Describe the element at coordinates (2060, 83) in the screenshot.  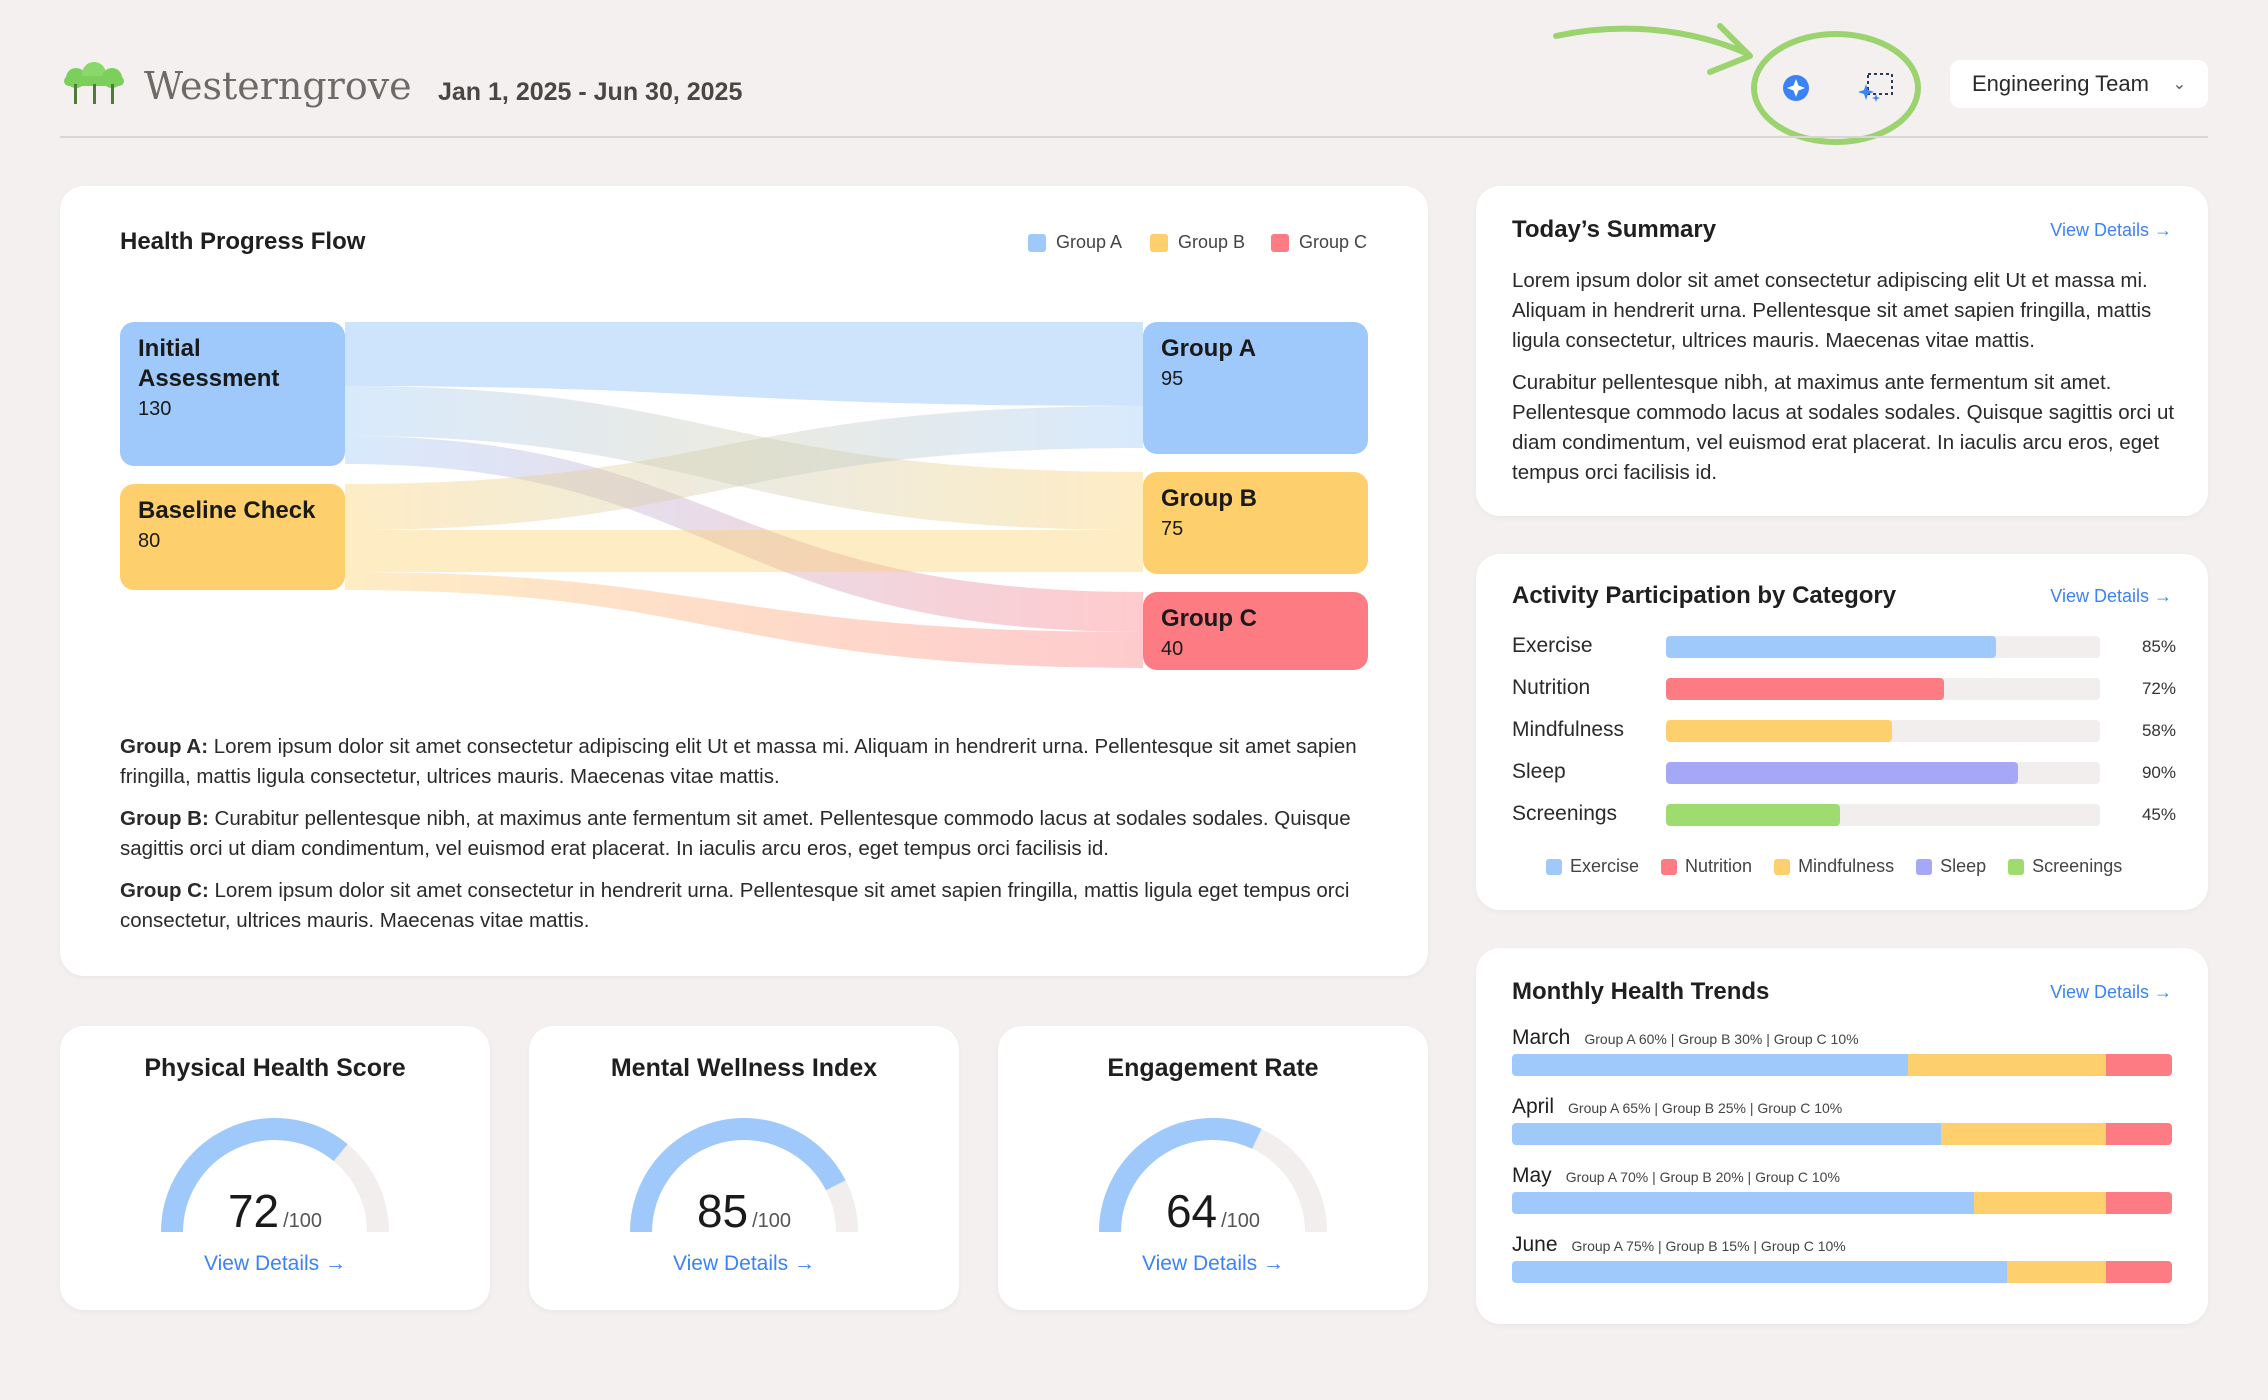
I see `team-select-label: Engineering Team` at that location.